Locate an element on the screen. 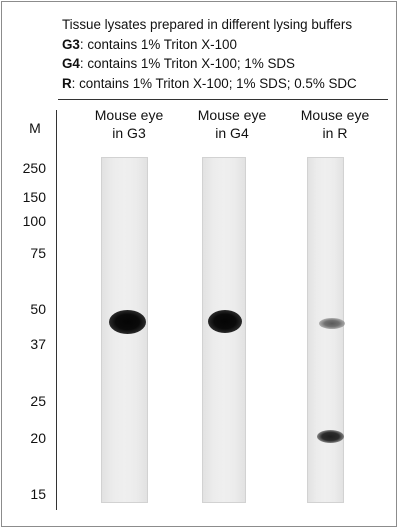 This screenshot has width=400, height=530. blot-lane-g4 is located at coordinates (224, 330).